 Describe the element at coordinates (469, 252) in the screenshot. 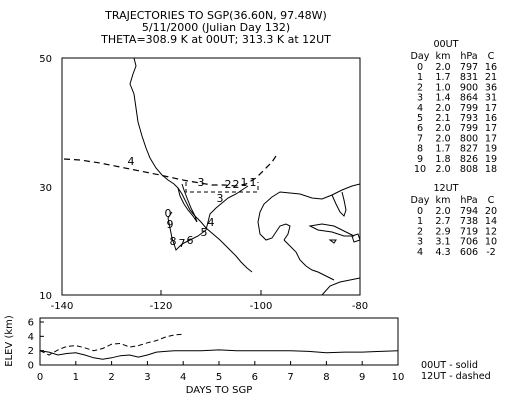

I see `table-12ut-cell: 606` at that location.